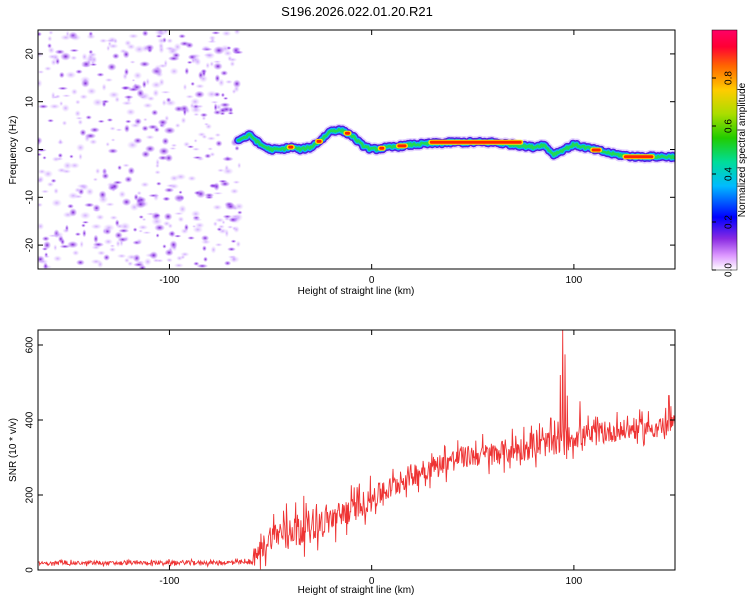 This screenshot has height=600, width=750. I want to click on hot-band-core, so click(638, 157).